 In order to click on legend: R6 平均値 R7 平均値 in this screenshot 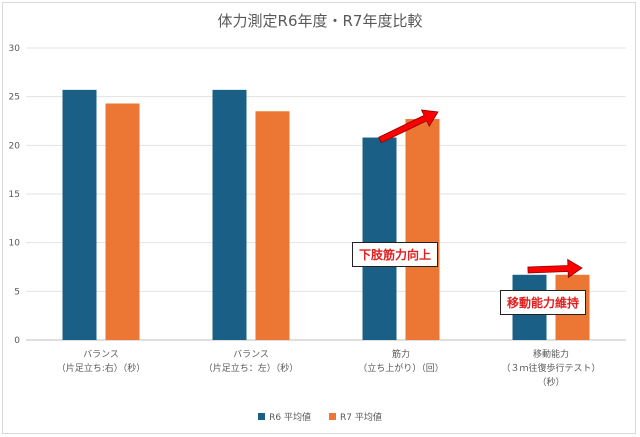, I will do `click(320, 416)`.